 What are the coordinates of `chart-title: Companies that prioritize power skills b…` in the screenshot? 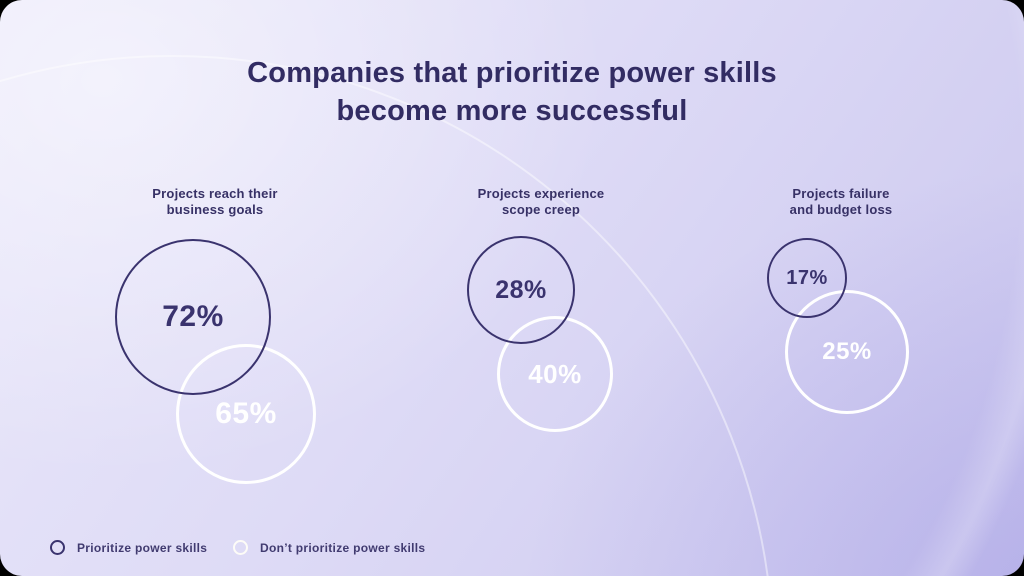 It's located at (512, 92).